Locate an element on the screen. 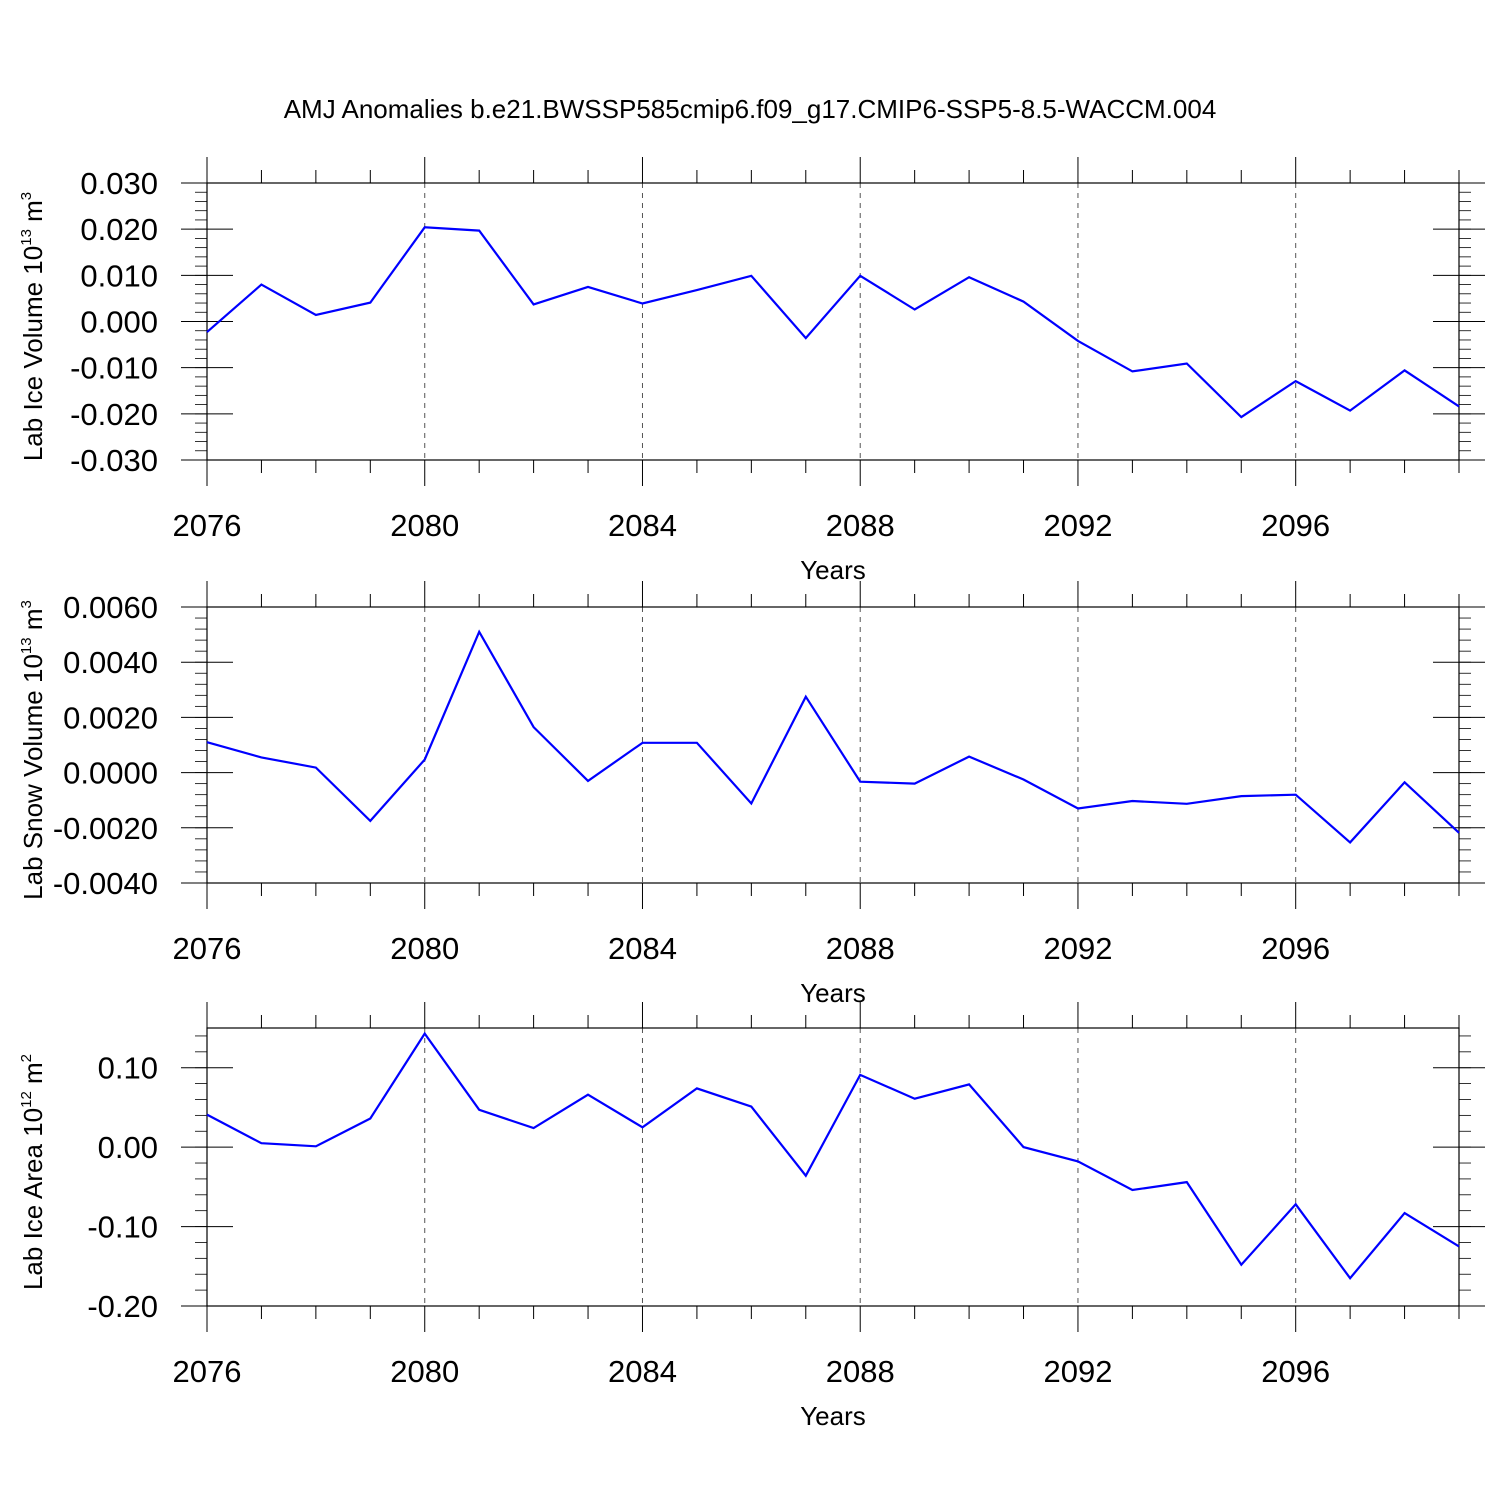 The width and height of the screenshot is (1500, 1500). y-tick-label: 0.0020 is located at coordinates (110, 717).